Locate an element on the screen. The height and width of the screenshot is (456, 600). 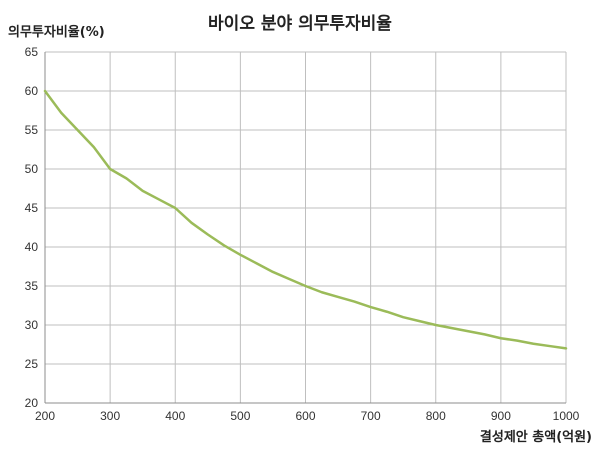
chart-title: 바이오 분야 의무투자비율 is located at coordinates (300, 24).